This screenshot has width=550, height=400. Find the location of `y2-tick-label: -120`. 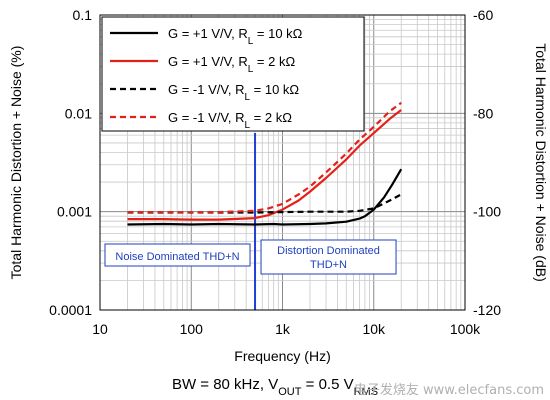

y2-tick-label: -120 is located at coordinates (487, 310).